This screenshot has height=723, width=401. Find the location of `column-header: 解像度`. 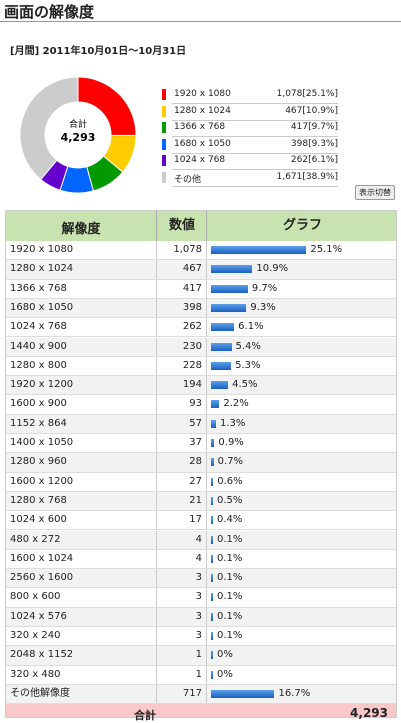

column-header: 解像度 is located at coordinates (81, 229).